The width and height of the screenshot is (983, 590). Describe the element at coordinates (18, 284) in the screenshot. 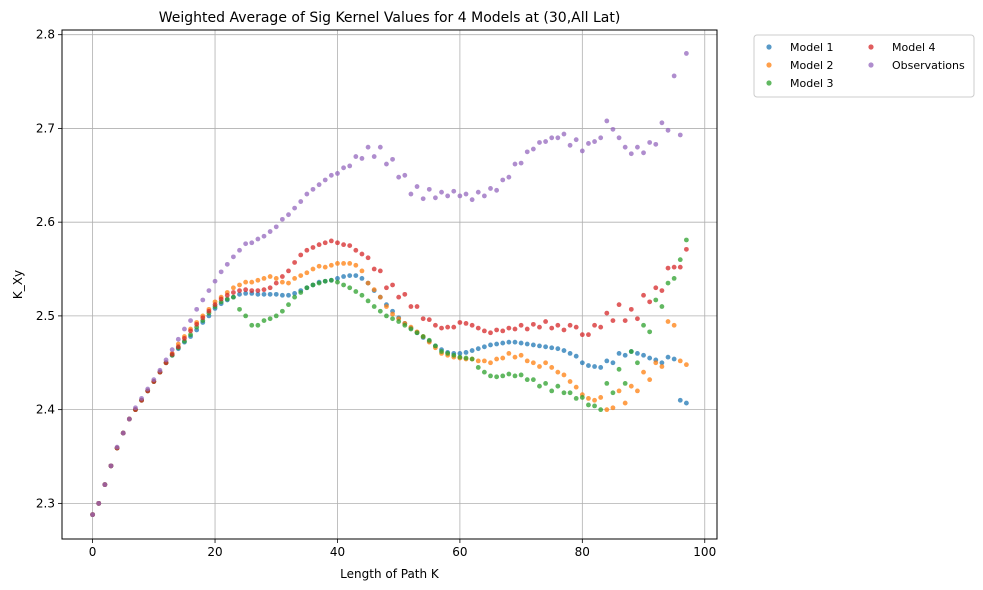

I see `y-axis-label: K_Xy` at that location.